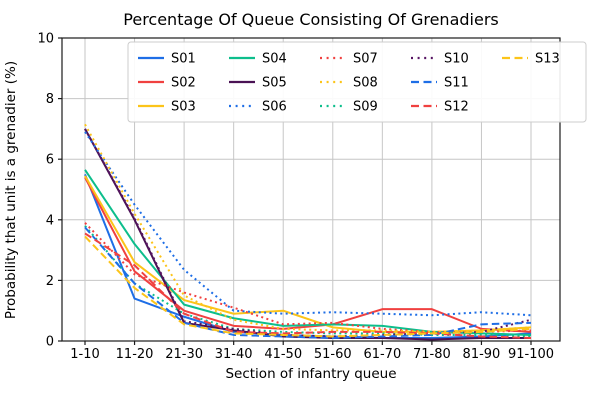  What do you see at coordinates (482, 354) in the screenshot?
I see `x-tick-label: 81-90` at bounding box center [482, 354].